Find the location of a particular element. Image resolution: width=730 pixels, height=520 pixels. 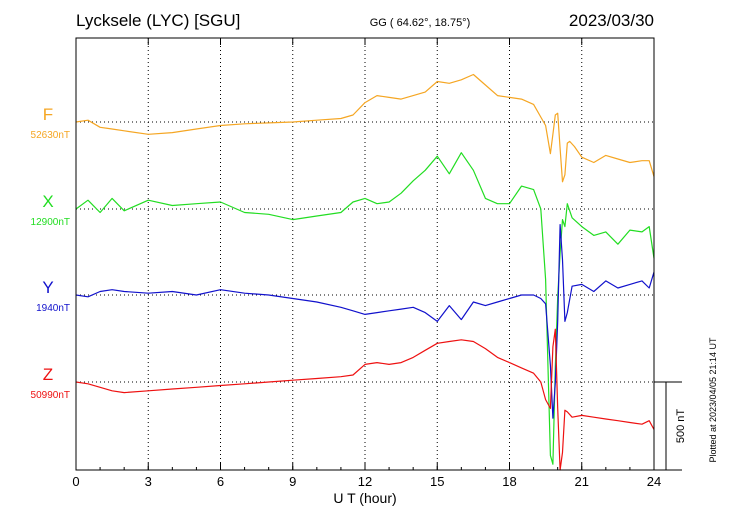

series-baseline-x: 12900nT is located at coordinates (50, 222).